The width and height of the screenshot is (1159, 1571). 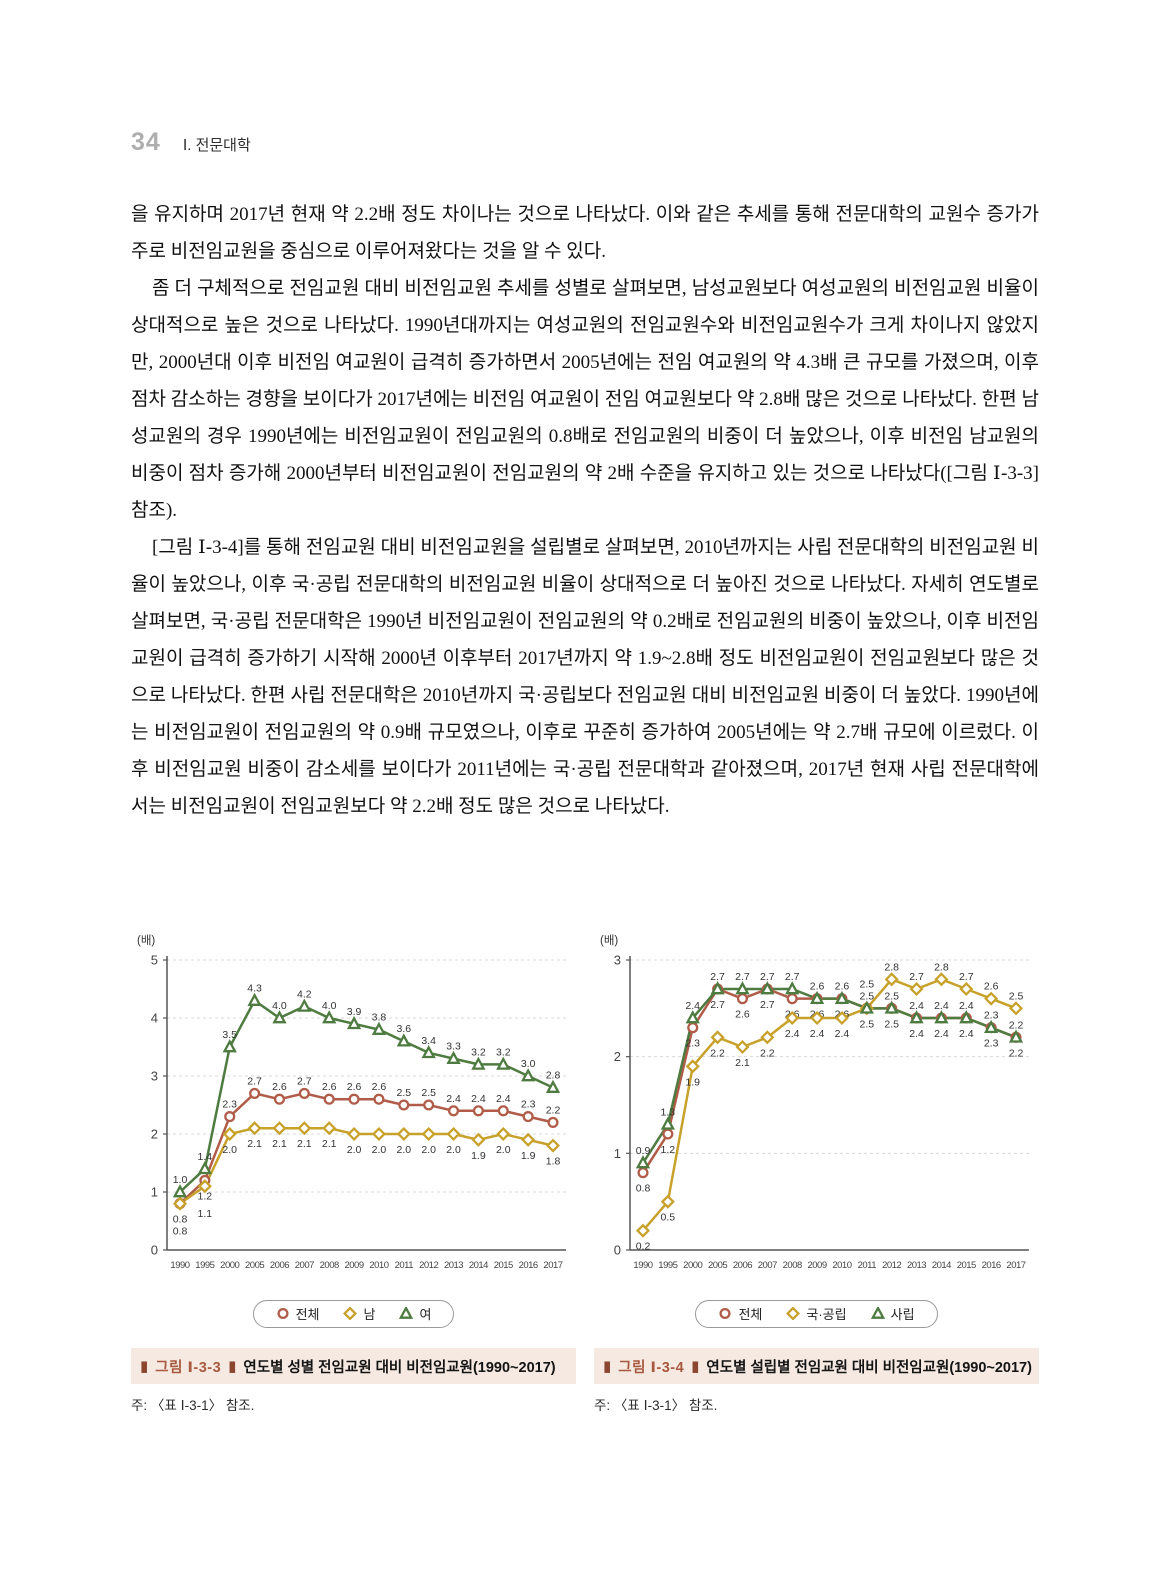 I want to click on svg-text: 2014, so click(x=941, y=1265).